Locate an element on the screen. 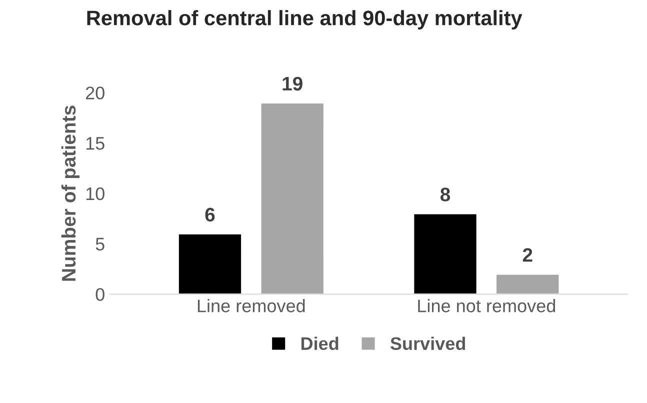 This screenshot has width=647, height=403. y-tick-label: 5 is located at coordinates (100, 244).